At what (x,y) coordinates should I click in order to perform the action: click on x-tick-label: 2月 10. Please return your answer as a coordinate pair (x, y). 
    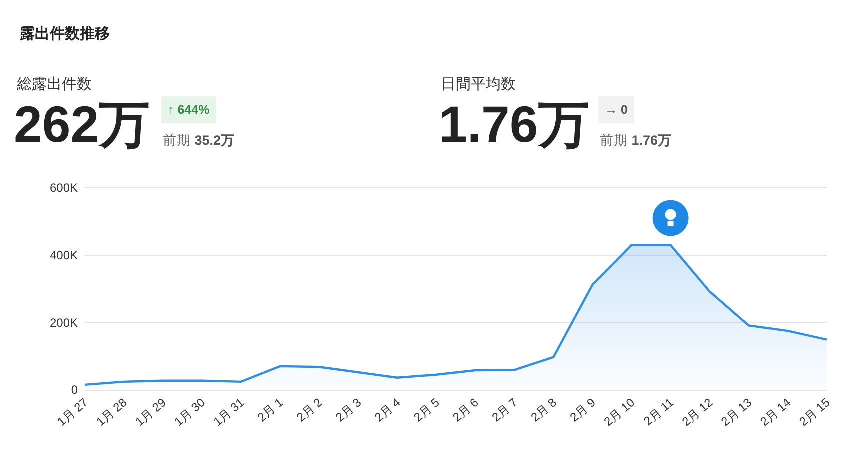
    Looking at the image, I should click on (619, 412).